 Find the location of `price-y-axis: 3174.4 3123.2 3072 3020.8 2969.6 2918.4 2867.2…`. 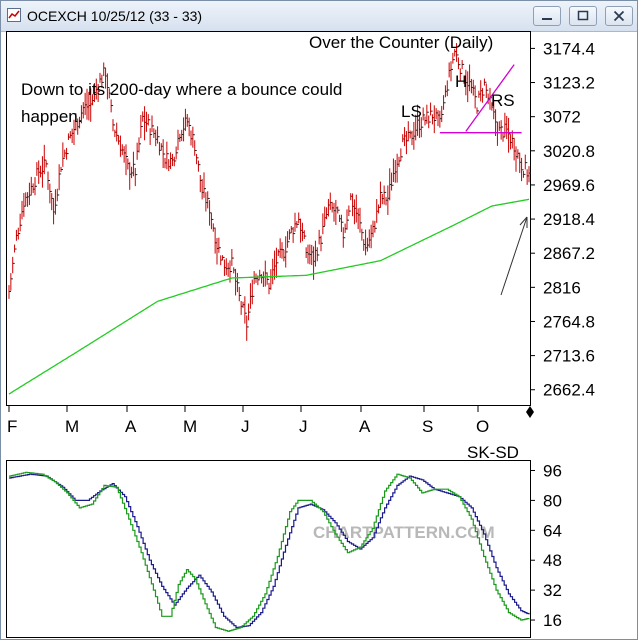

price-y-axis: 3174.4 3123.2 3072 3020.8 2969.6 2918.4 2867.2… is located at coordinates (562, 219).